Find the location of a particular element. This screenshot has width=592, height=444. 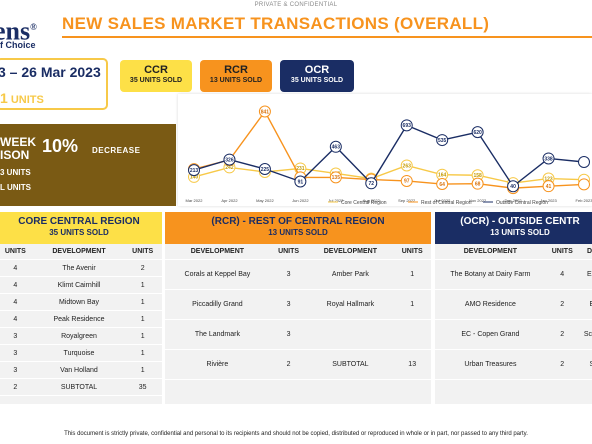

table-cell: The Landmark is located at coordinates (217, 334).